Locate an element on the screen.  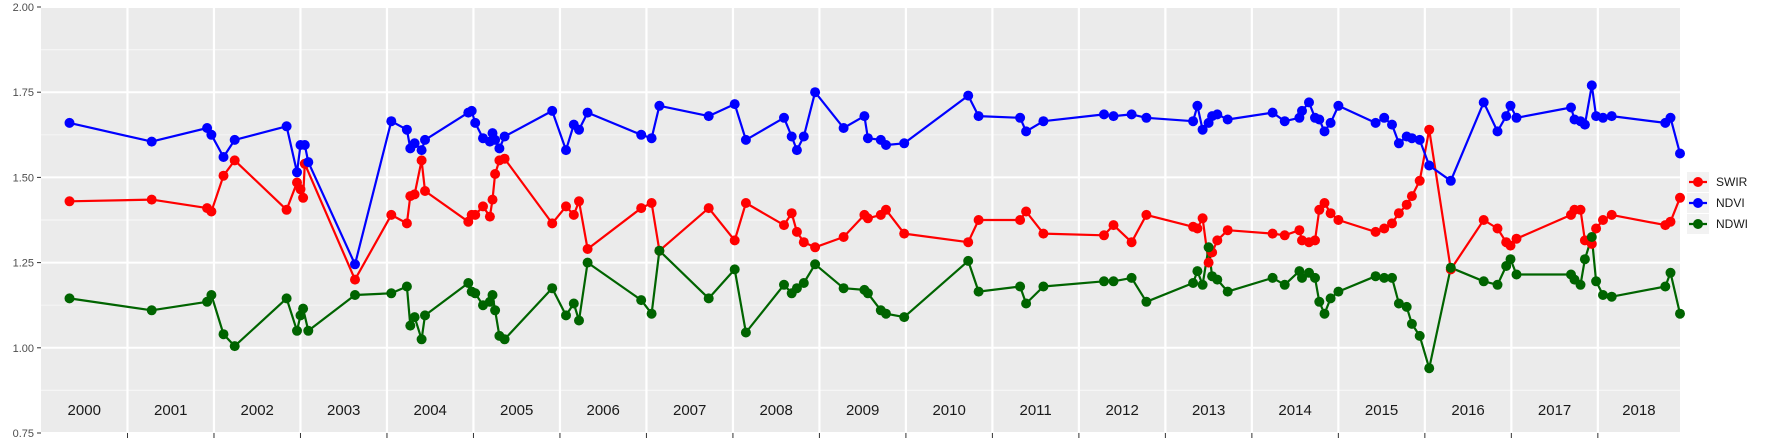
legend-key-point is located at coordinates (1698, 224).